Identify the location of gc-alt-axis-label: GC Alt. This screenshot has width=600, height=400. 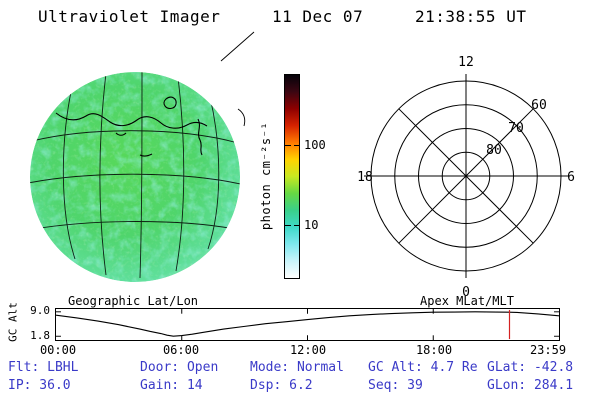
(13, 322).